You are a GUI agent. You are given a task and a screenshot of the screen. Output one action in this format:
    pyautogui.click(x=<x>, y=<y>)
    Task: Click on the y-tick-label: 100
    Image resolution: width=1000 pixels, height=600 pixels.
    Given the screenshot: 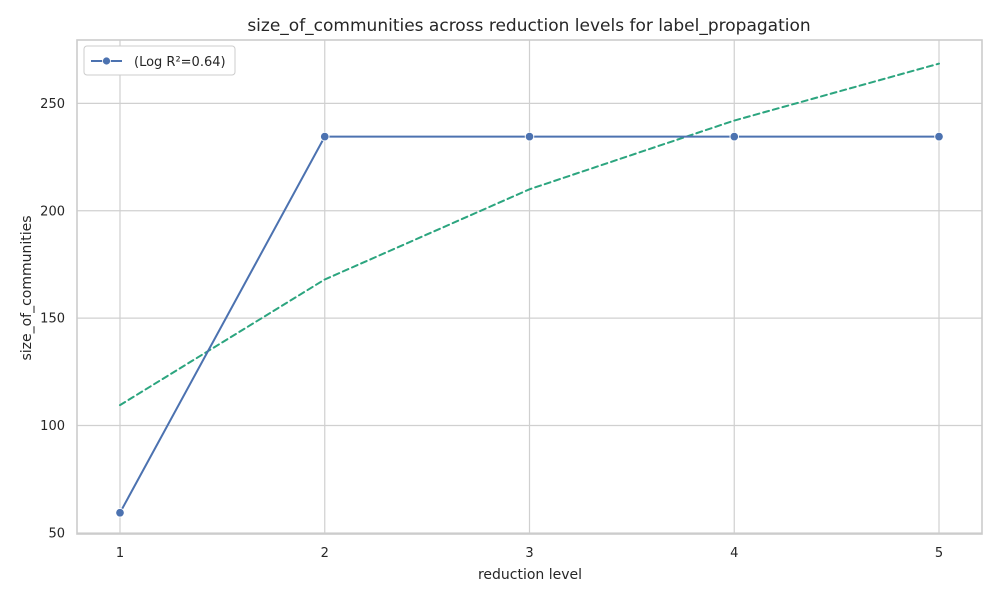 What is the action you would take?
    pyautogui.click(x=52, y=426)
    